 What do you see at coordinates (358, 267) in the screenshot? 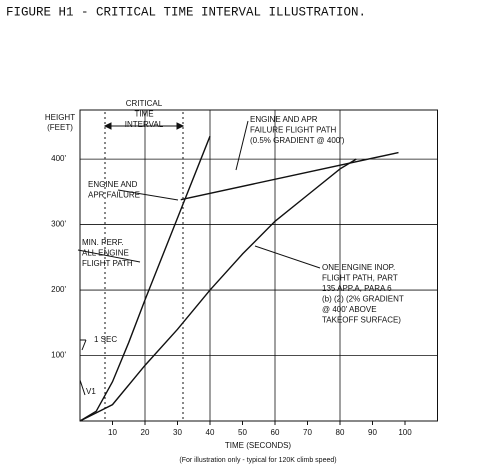
I see `annotation: ONE ENGINE INOP.` at bounding box center [358, 267].